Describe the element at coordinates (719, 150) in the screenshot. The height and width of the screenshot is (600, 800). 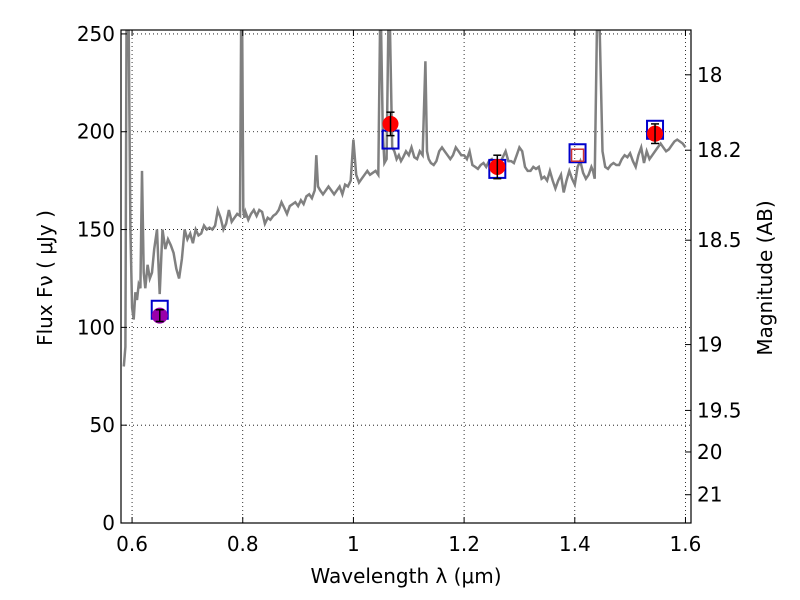
I see `y2-tick-label: 18.2` at that location.